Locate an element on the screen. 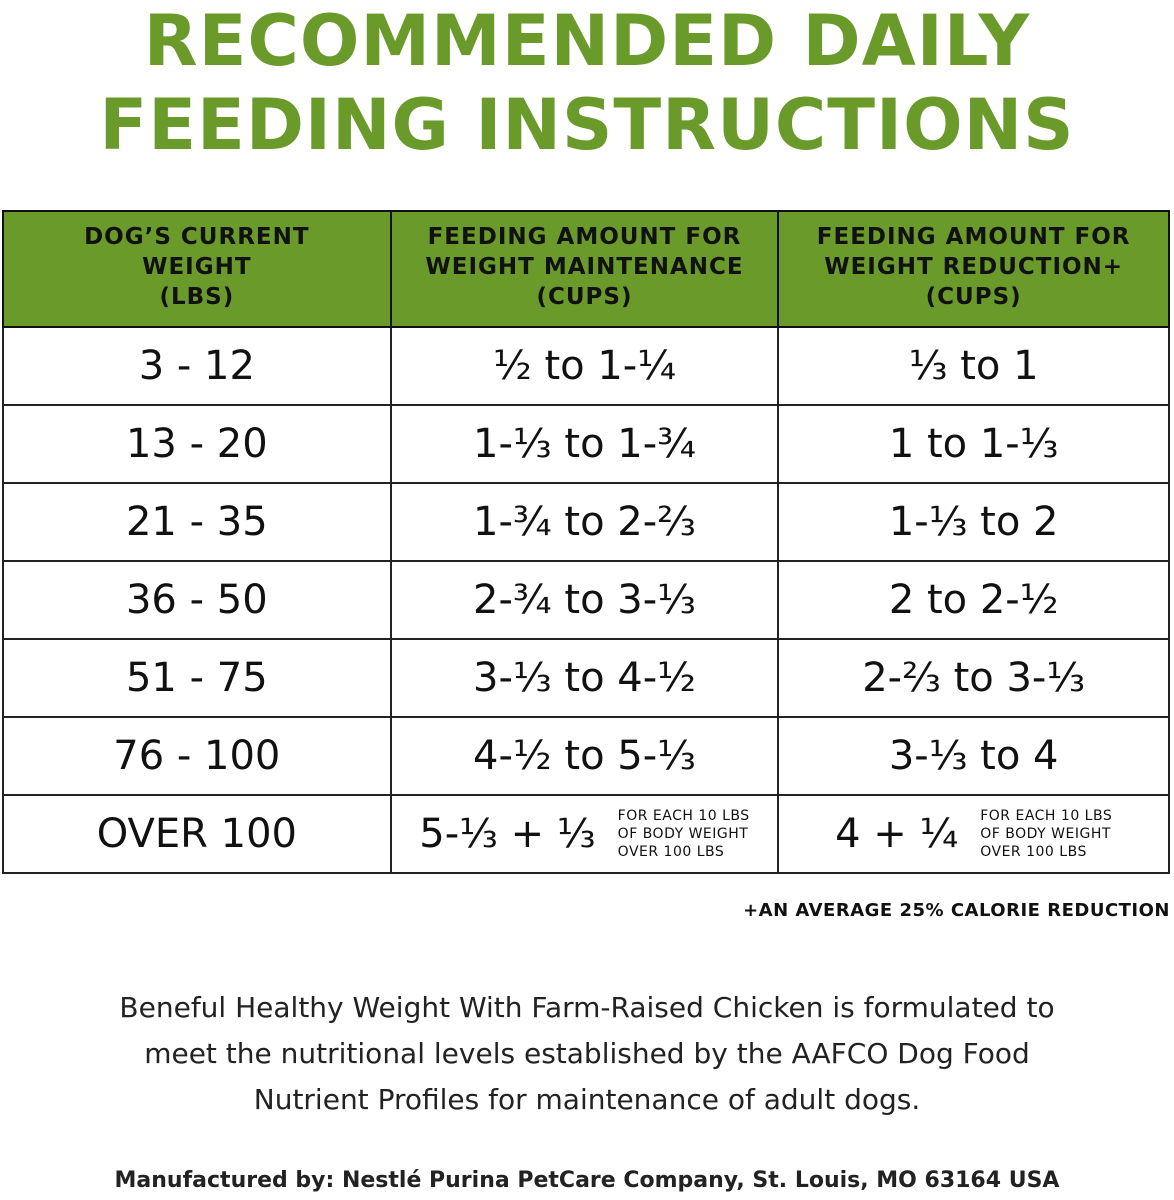 This screenshot has height=1200, width=1174. reduction-cell: 1 to 1-⅓ is located at coordinates (973, 444).